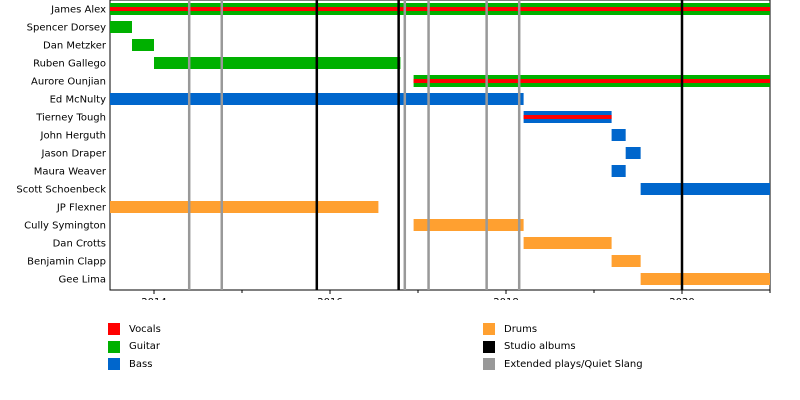 The width and height of the screenshot is (800, 400). I want to click on member-label: Ruben Gallego, so click(69, 64).